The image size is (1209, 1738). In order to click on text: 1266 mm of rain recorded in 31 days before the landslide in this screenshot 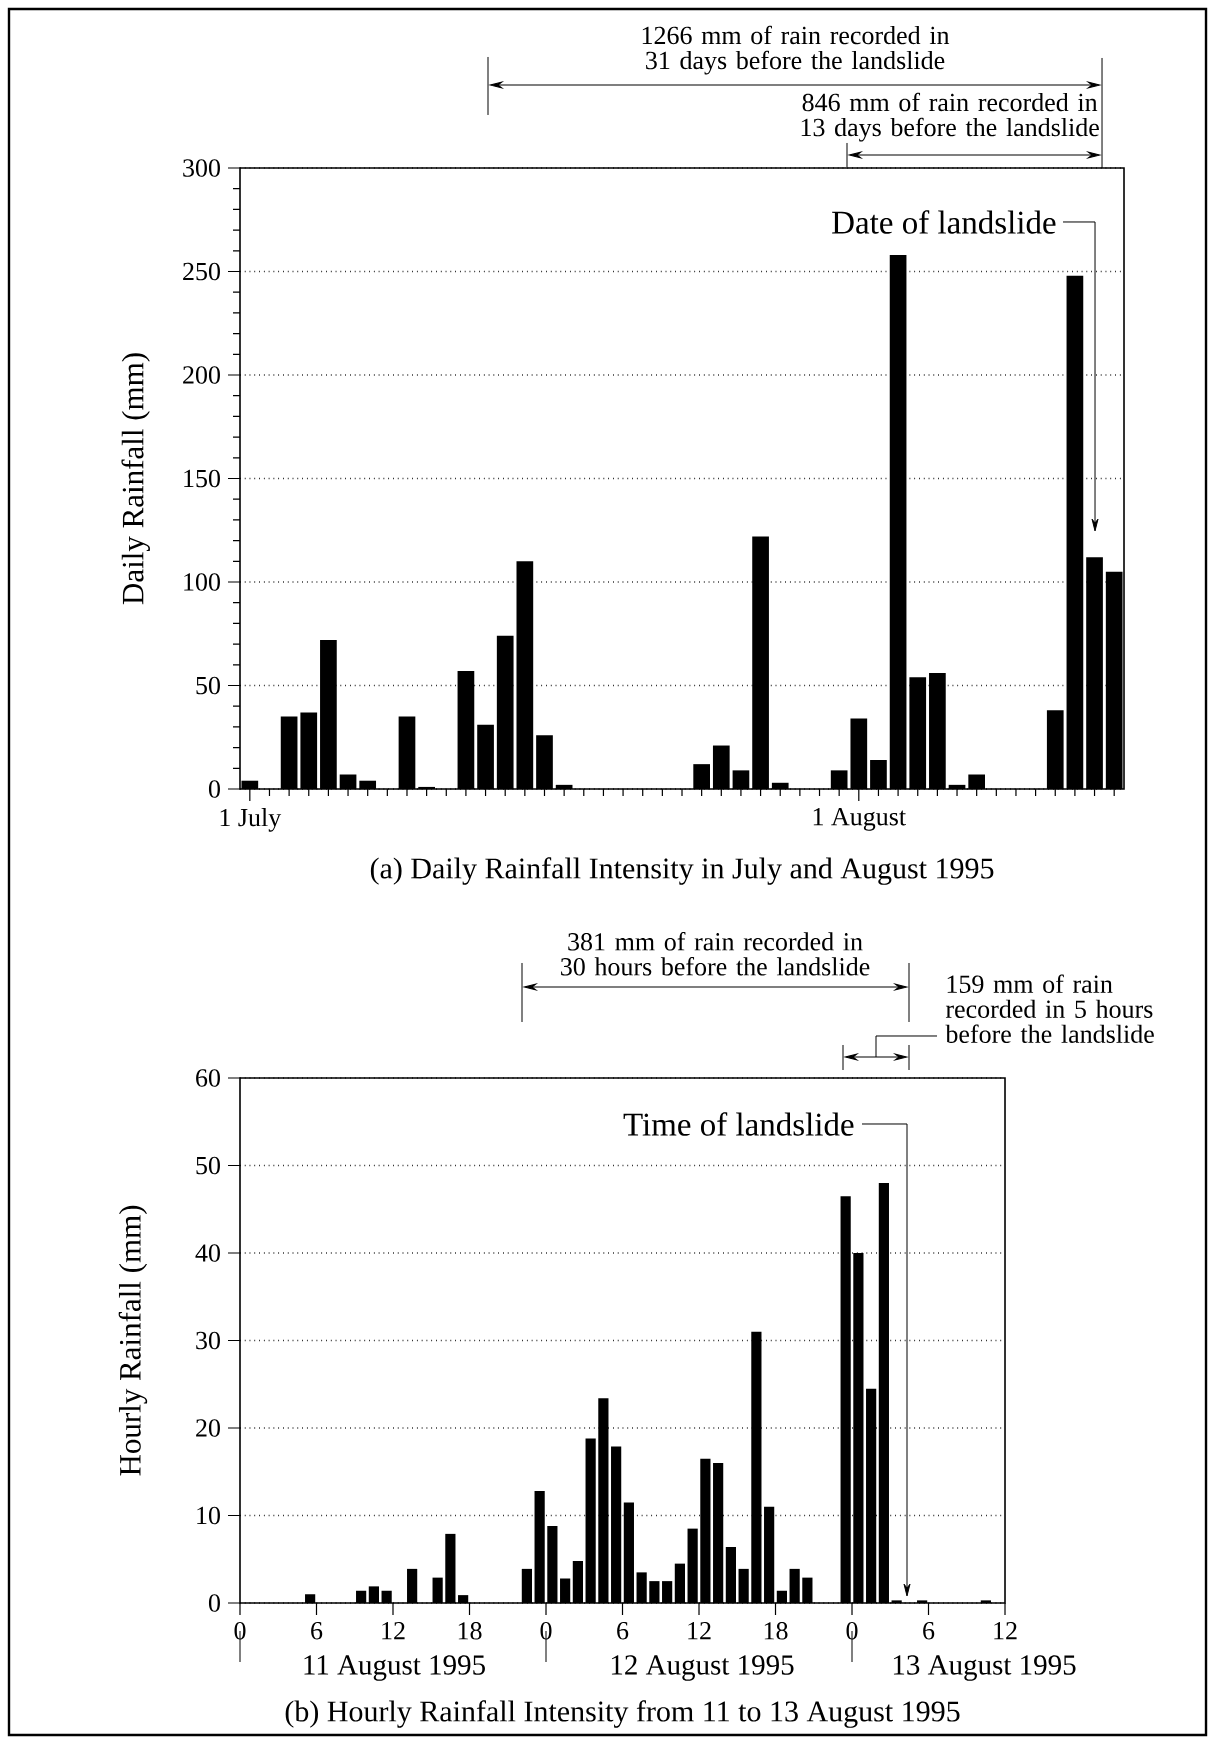, I will do `click(796, 50)`.